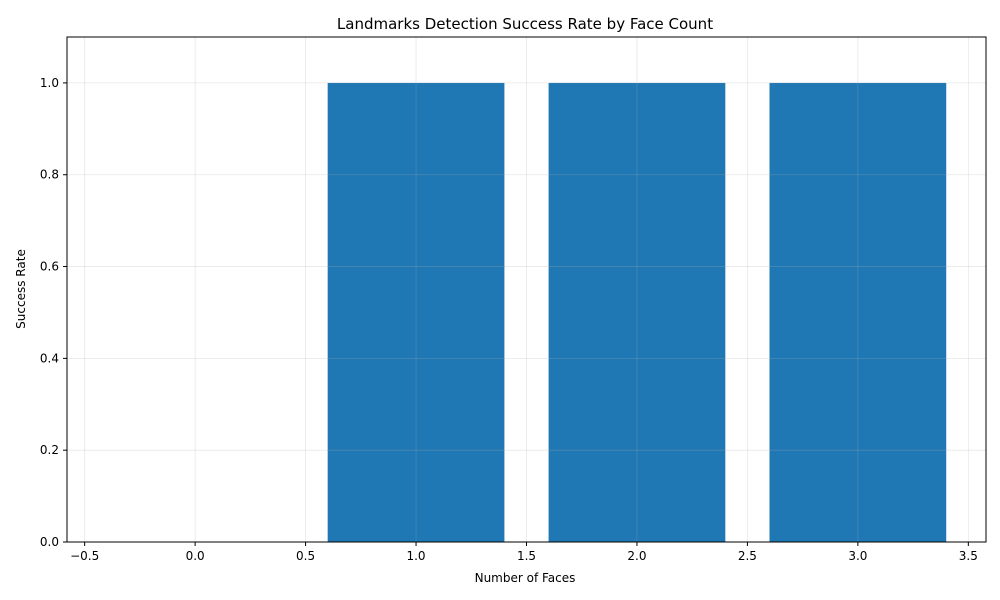 This screenshot has height=600, width=1000. I want to click on x-tick-label-4: 1.5, so click(526, 556).